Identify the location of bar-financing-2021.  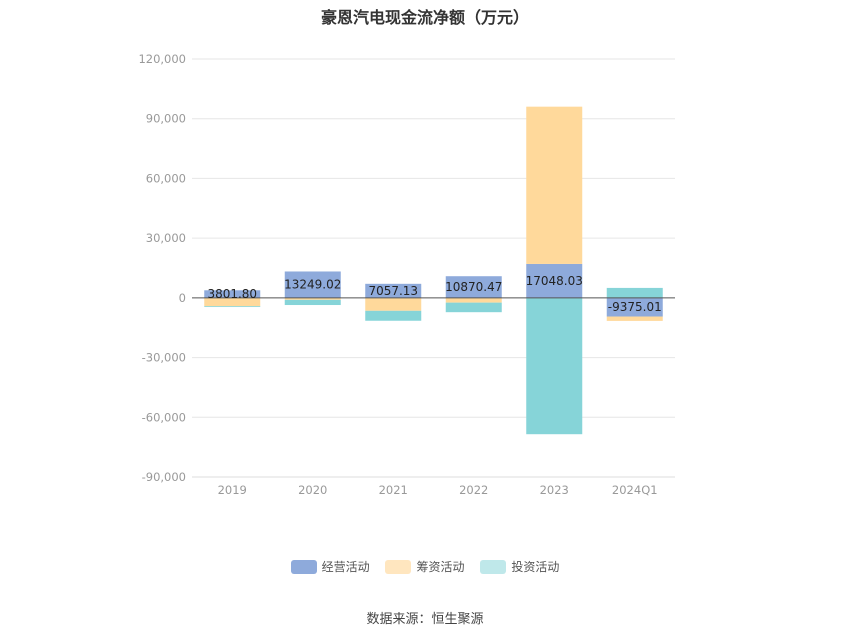
(393, 304).